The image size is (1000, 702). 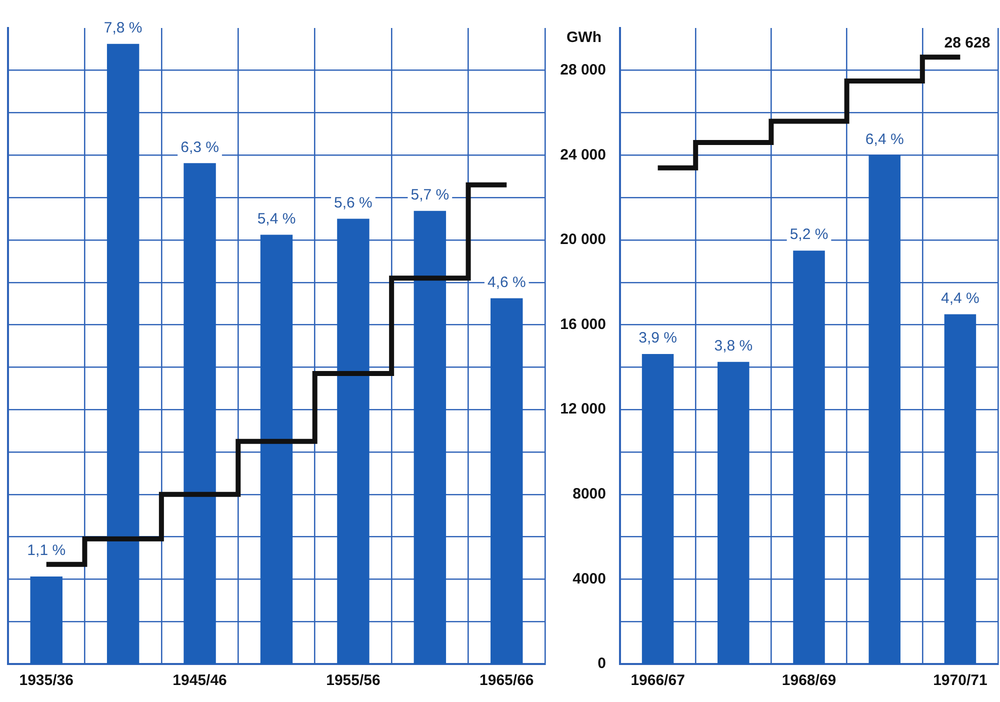 What do you see at coordinates (430, 195) in the screenshot?
I see `data-label: 5,7 %` at bounding box center [430, 195].